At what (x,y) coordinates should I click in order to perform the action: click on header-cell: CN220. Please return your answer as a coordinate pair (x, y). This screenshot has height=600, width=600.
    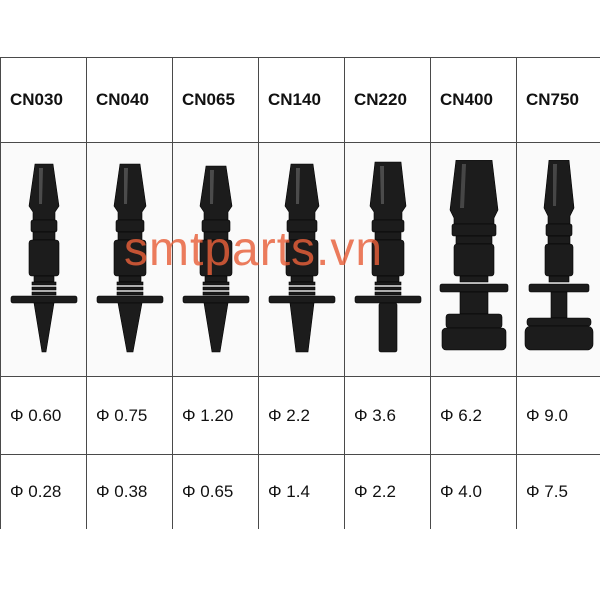
    Looking at the image, I should click on (387, 100).